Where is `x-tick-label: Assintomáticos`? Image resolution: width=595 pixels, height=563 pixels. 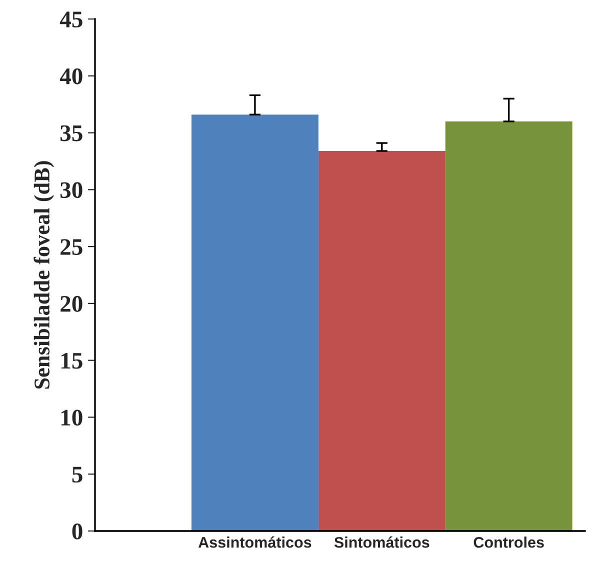
x-tick-label: Assintomáticos is located at coordinates (255, 542).